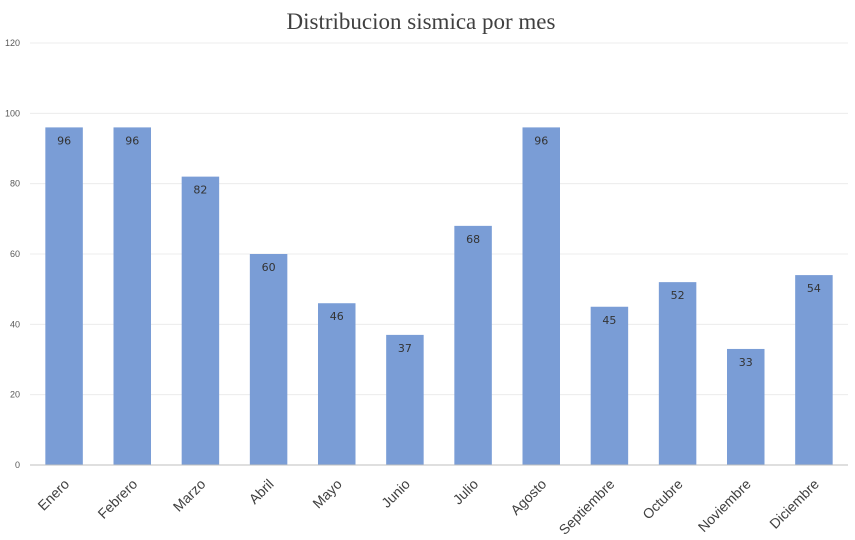 Image resolution: width=855 pixels, height=540 pixels. Describe the element at coordinates (746, 362) in the screenshot. I see `data-label: 33` at that location.